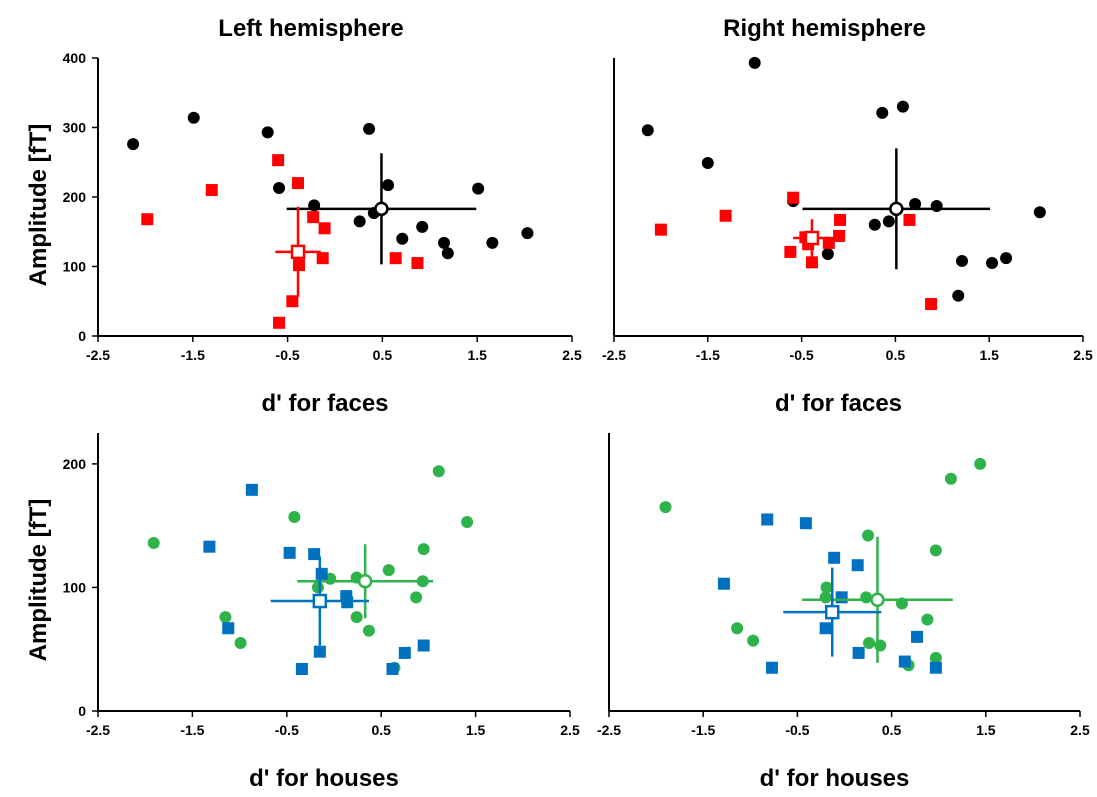  Describe the element at coordinates (310, 28) in the screenshot. I see `panel-title: Left hemisphere` at that location.